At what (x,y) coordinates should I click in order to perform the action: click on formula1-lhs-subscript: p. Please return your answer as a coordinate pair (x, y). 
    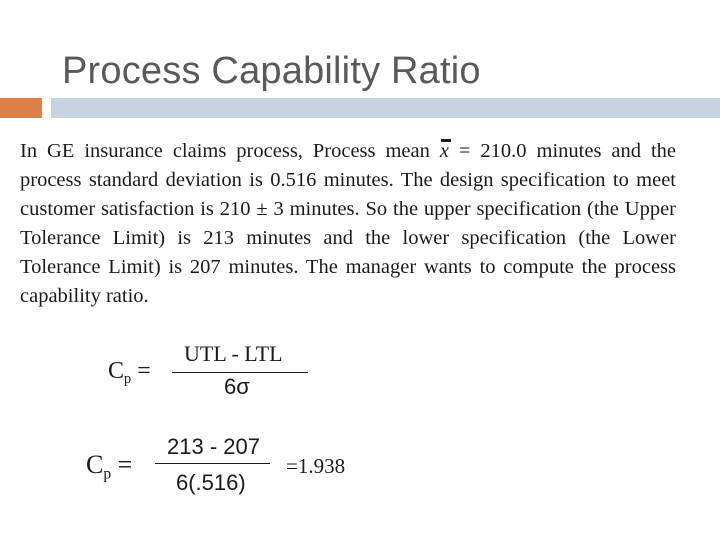
    Looking at the image, I should click on (128, 379).